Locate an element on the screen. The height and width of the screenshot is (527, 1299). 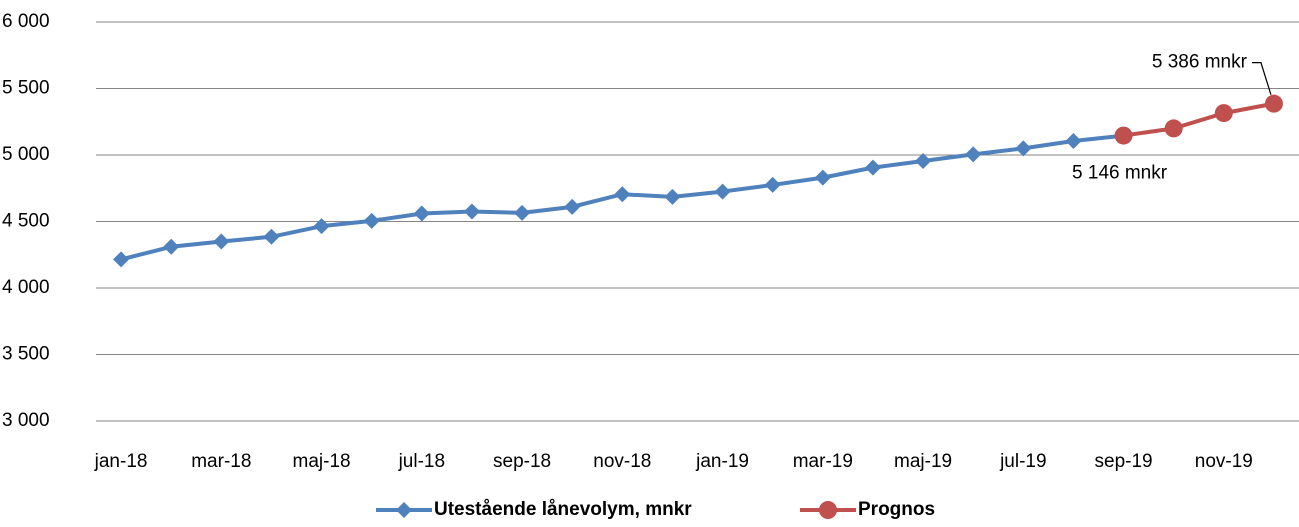
x-tick-label: nov-19 is located at coordinates (1224, 461).